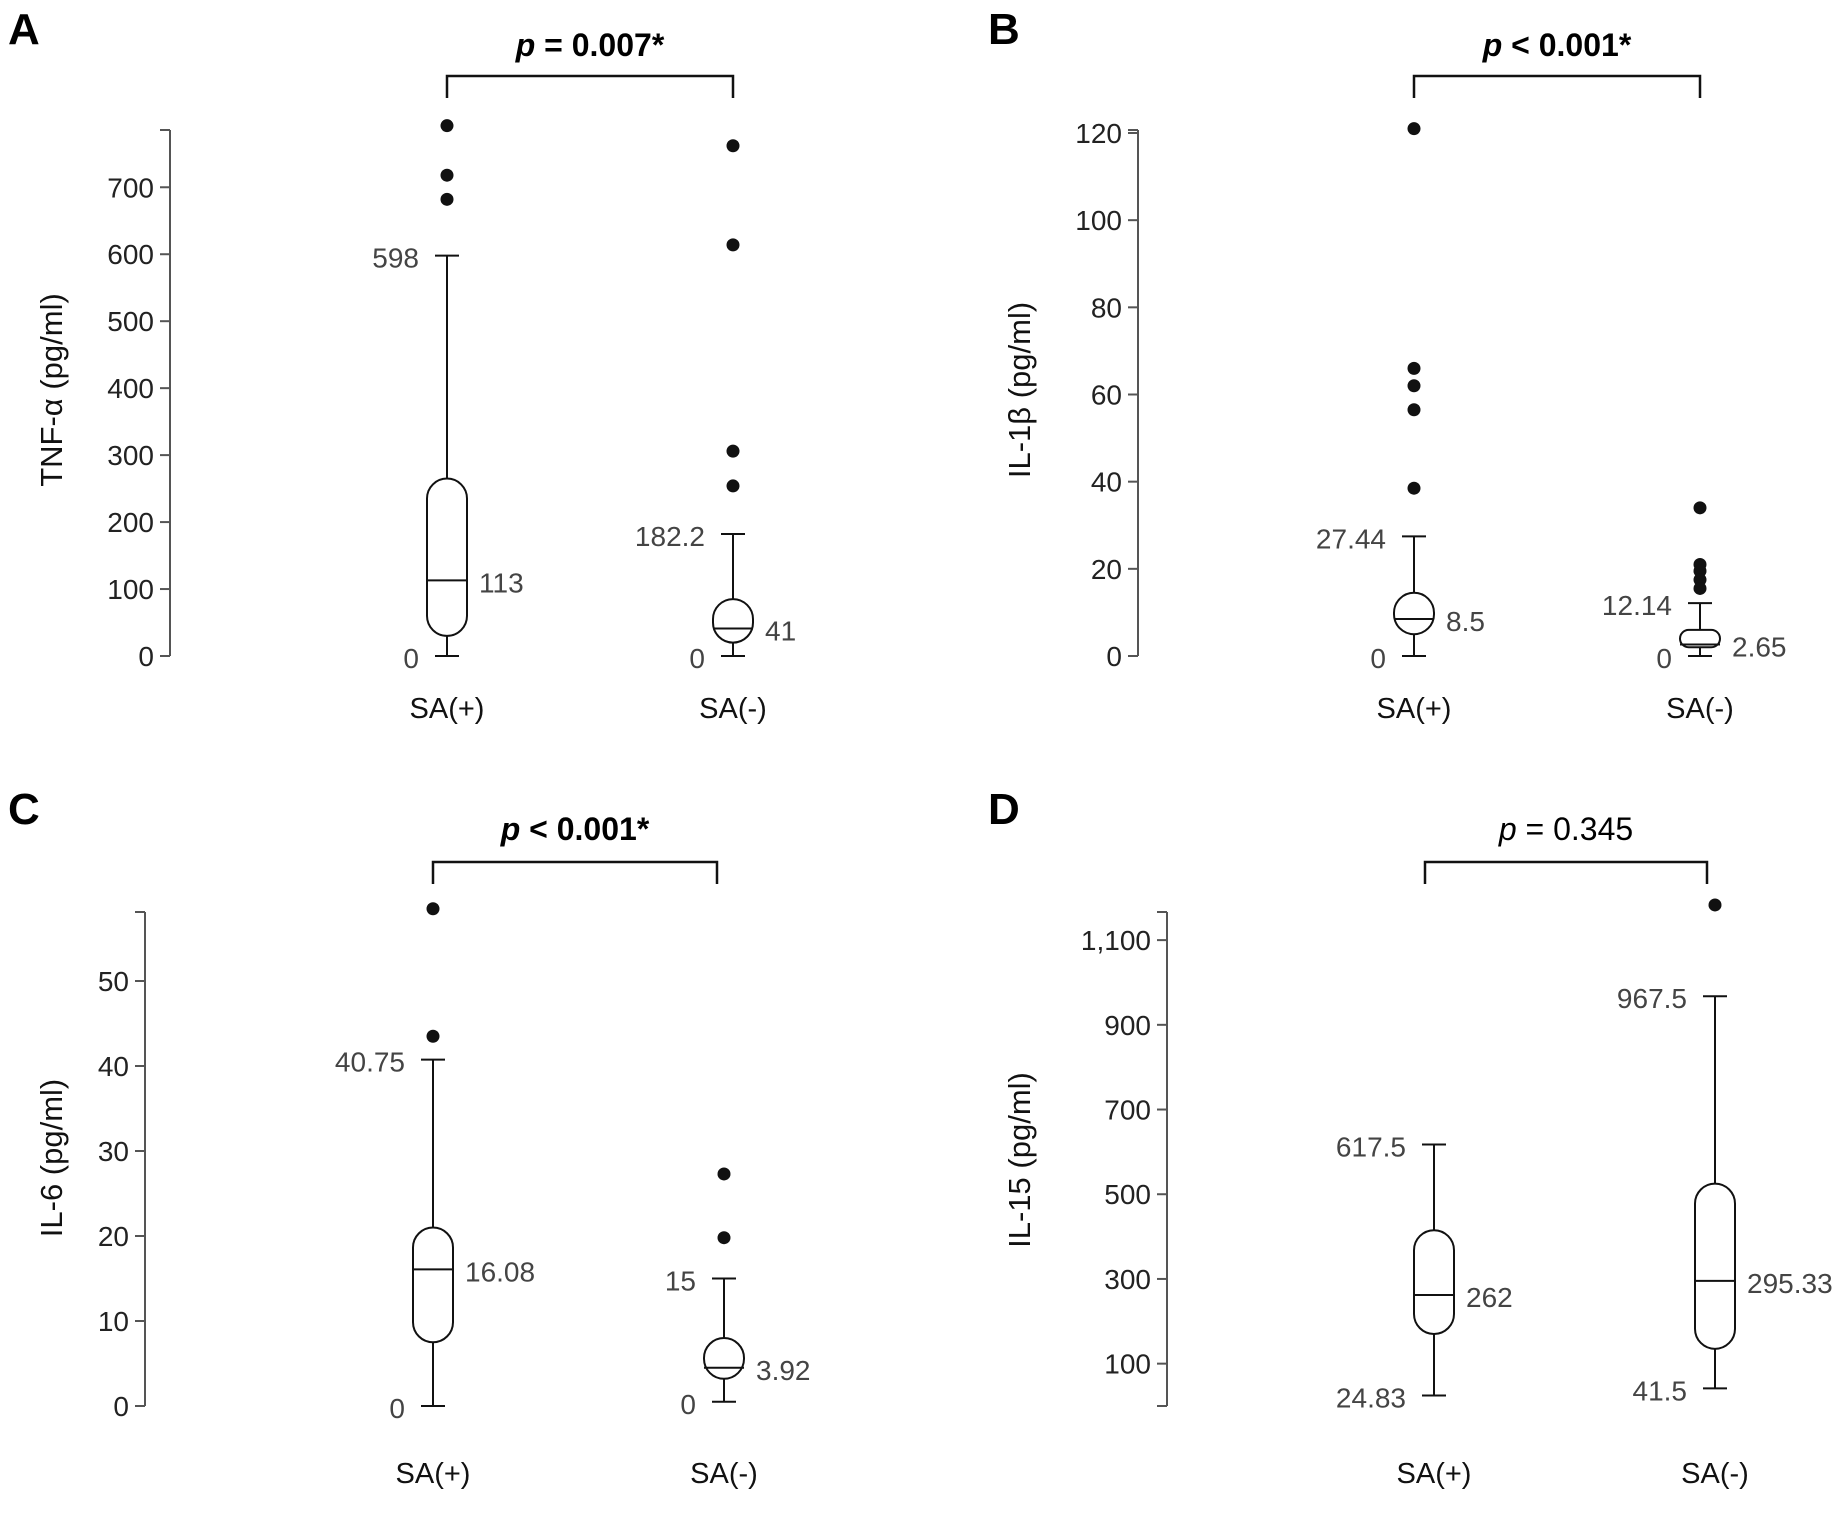 This screenshot has width=1840, height=1514. I want to click on y-tick-label: 1,100, so click(1116, 940).